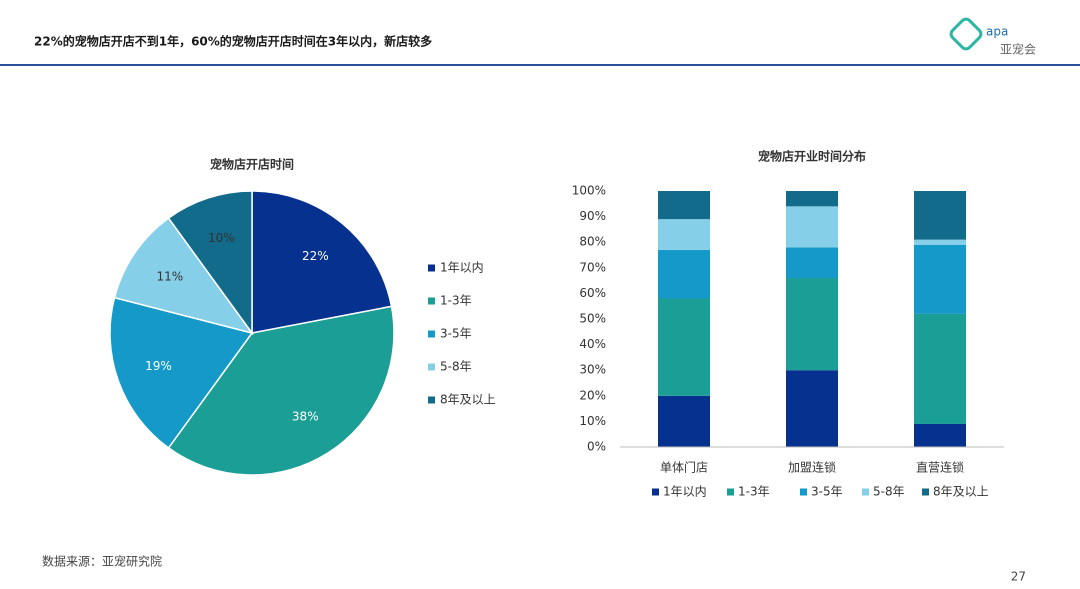 This screenshot has height=589, width=1080. Describe the element at coordinates (158, 366) in the screenshot. I see `data-label: 19%` at that location.